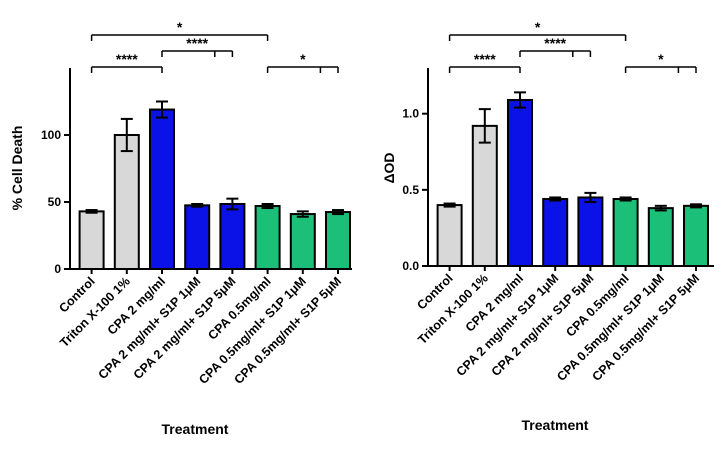 The image size is (723, 454). What do you see at coordinates (410, 114) in the screenshot?
I see `y-tick-label: 1.0` at bounding box center [410, 114].